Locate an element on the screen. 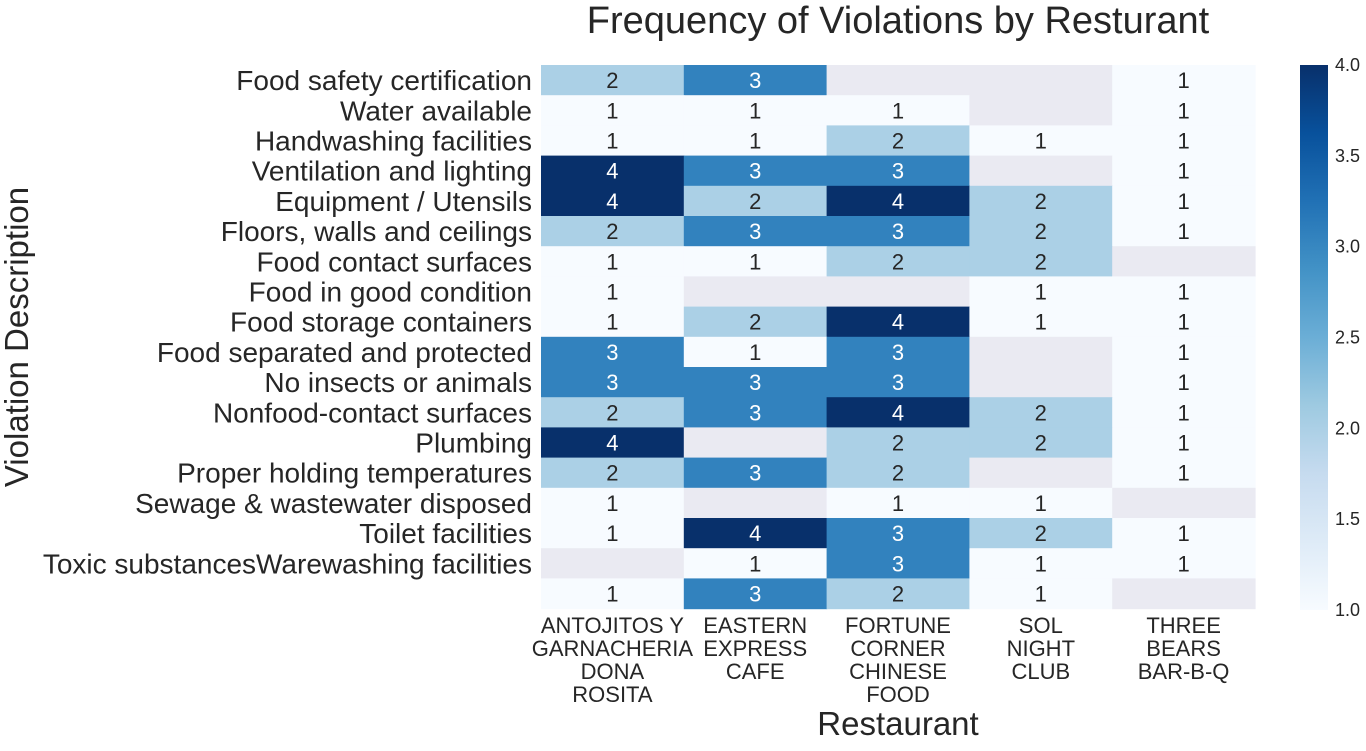  y-tick-label: No insects or animals is located at coordinates (398, 382).